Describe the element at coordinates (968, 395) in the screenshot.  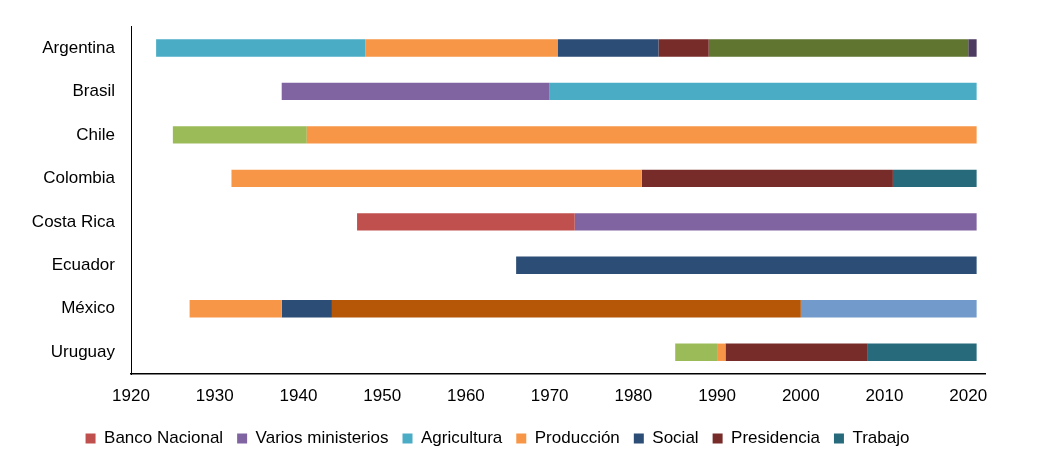
I see `x-tick-label: 2020` at that location.